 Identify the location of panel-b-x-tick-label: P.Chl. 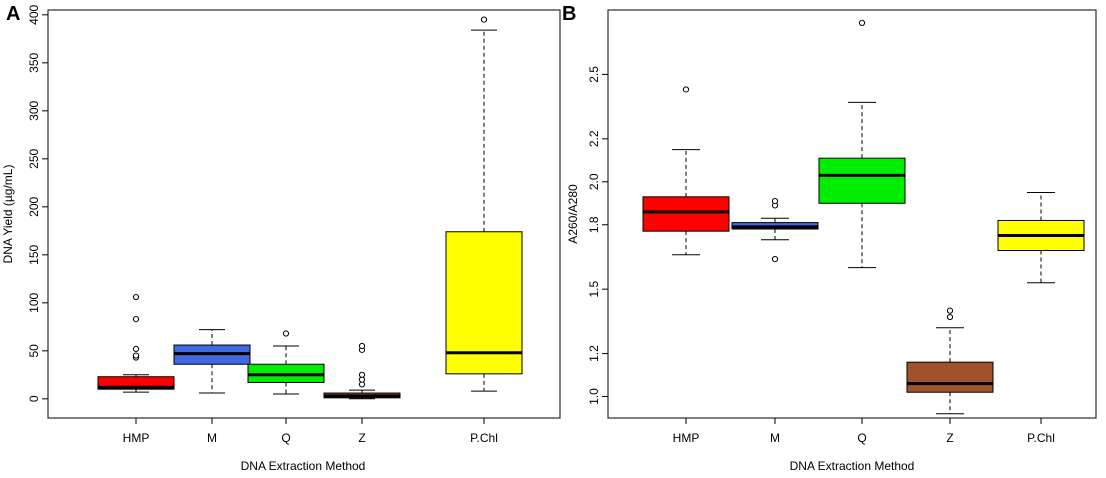
(1041, 438).